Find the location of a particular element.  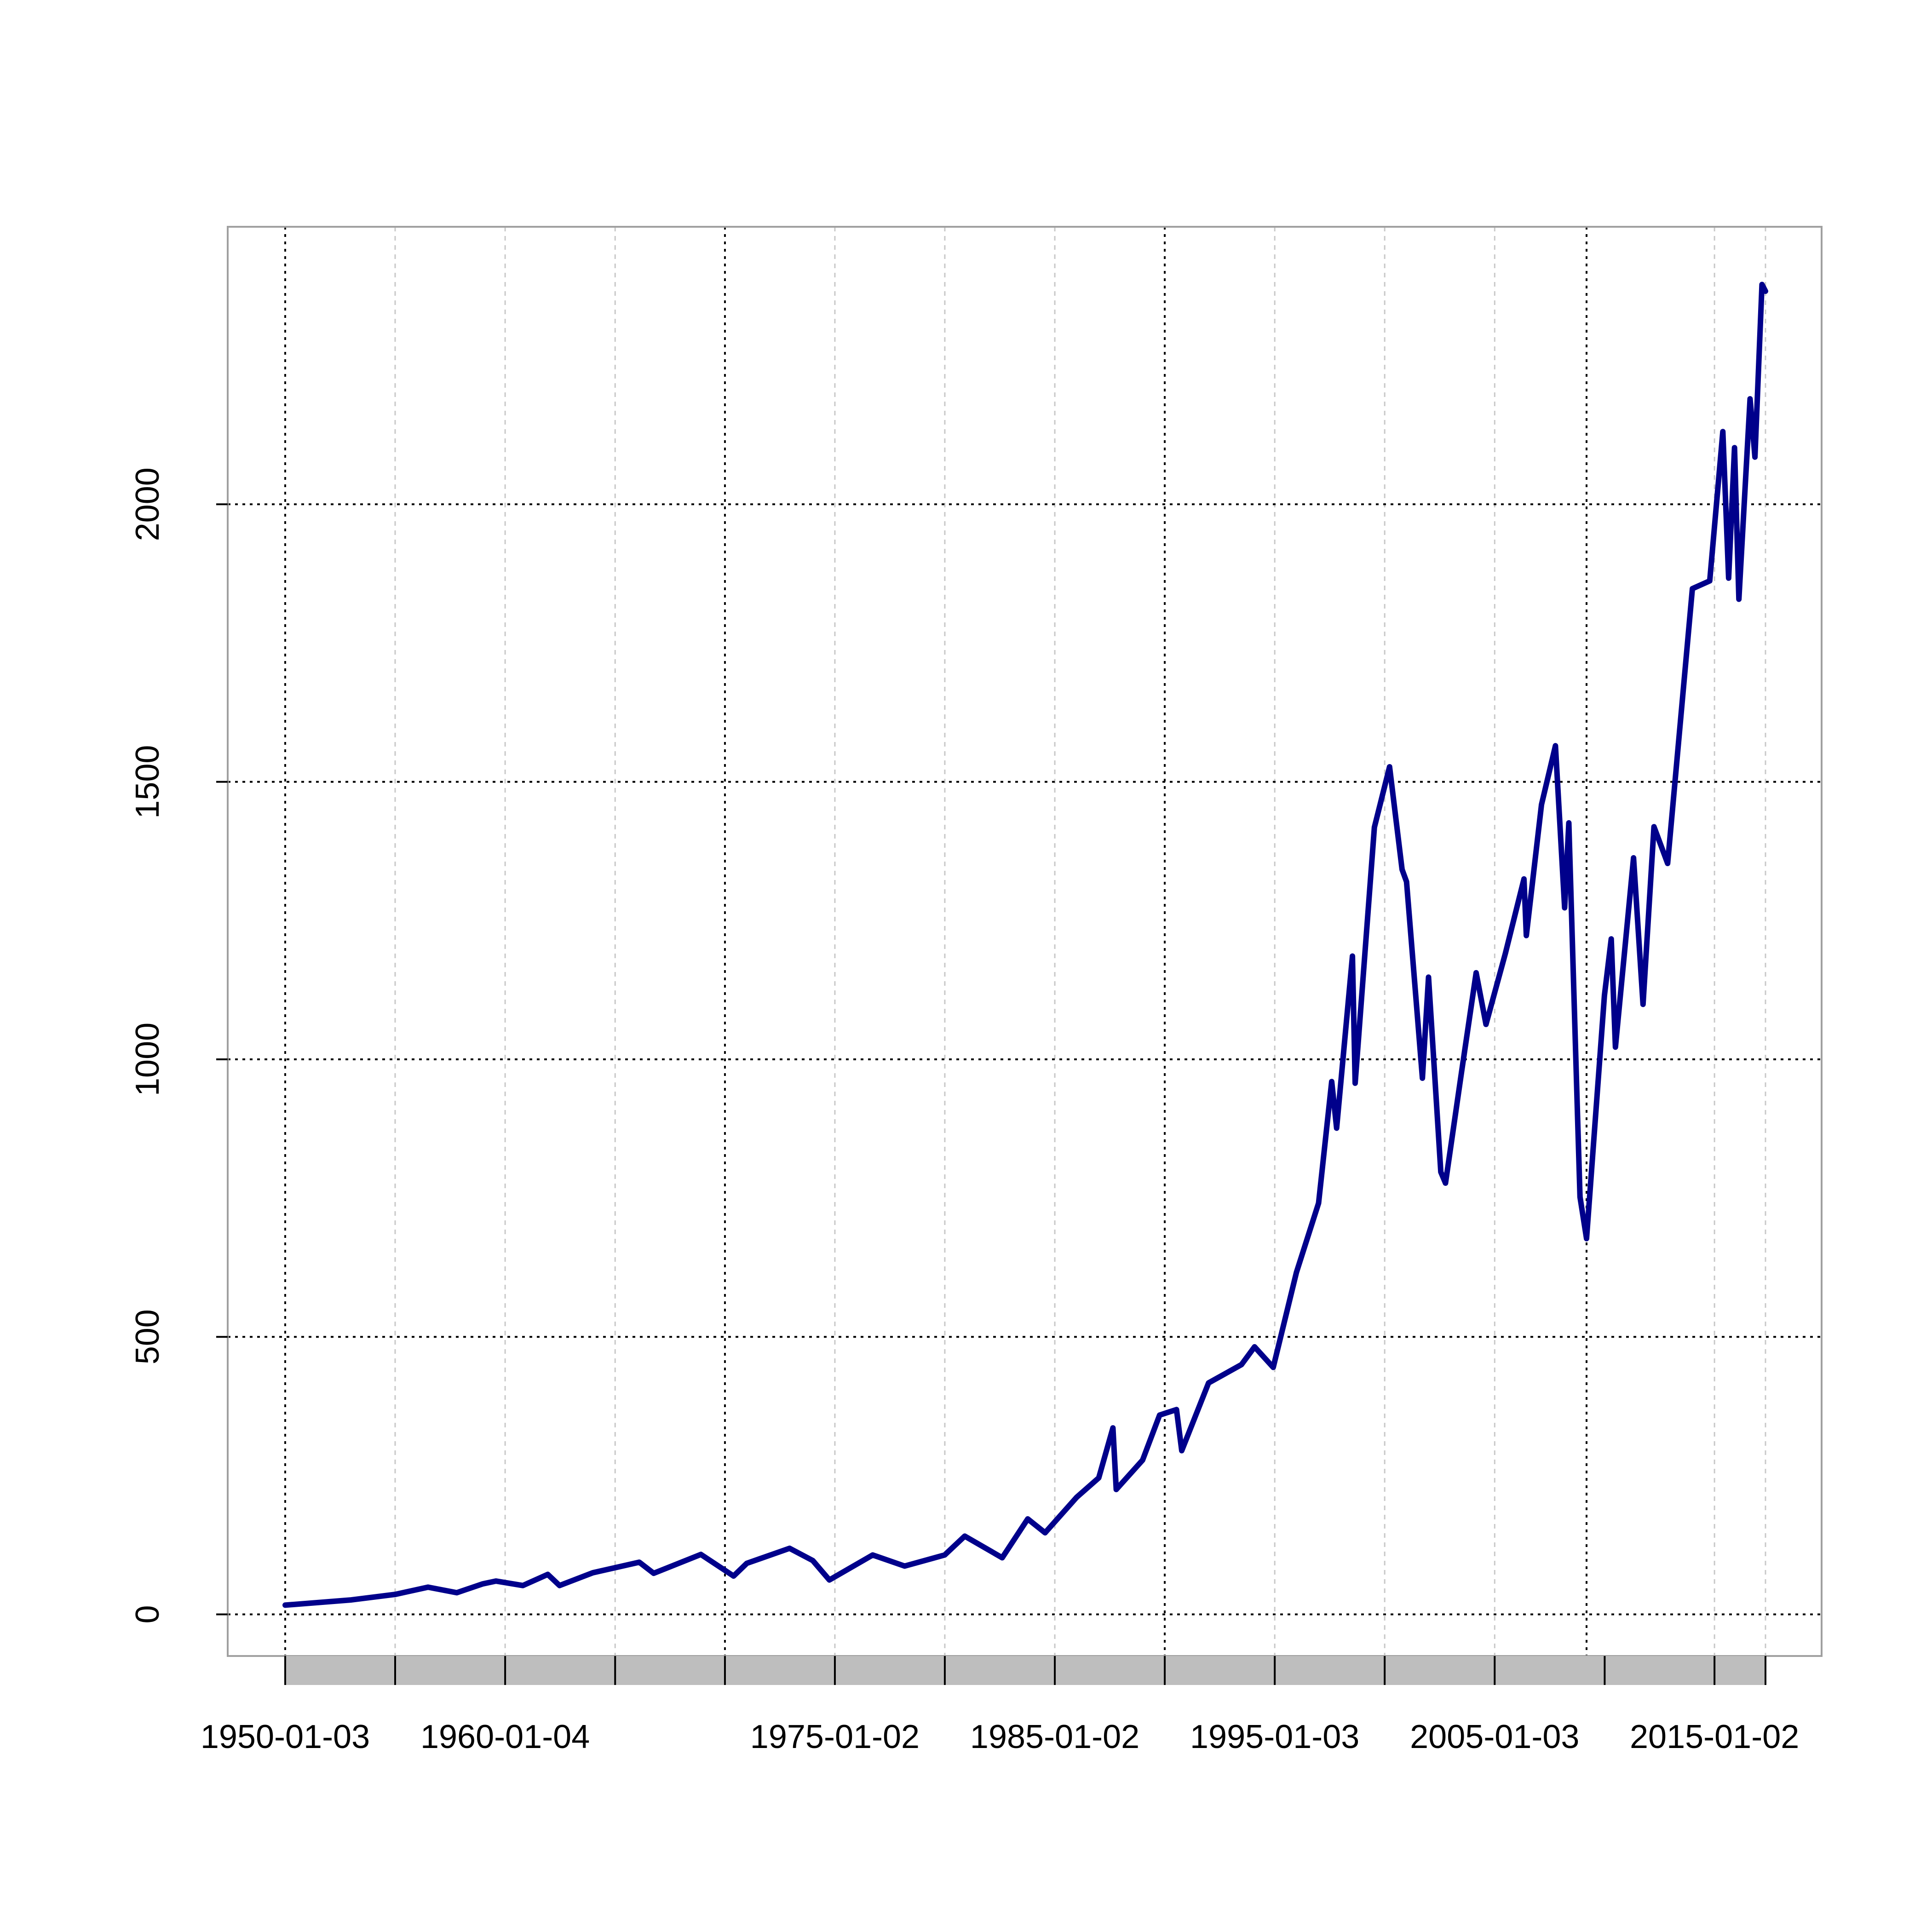

y-tick-label-2: 1000 is located at coordinates (147, 1059).